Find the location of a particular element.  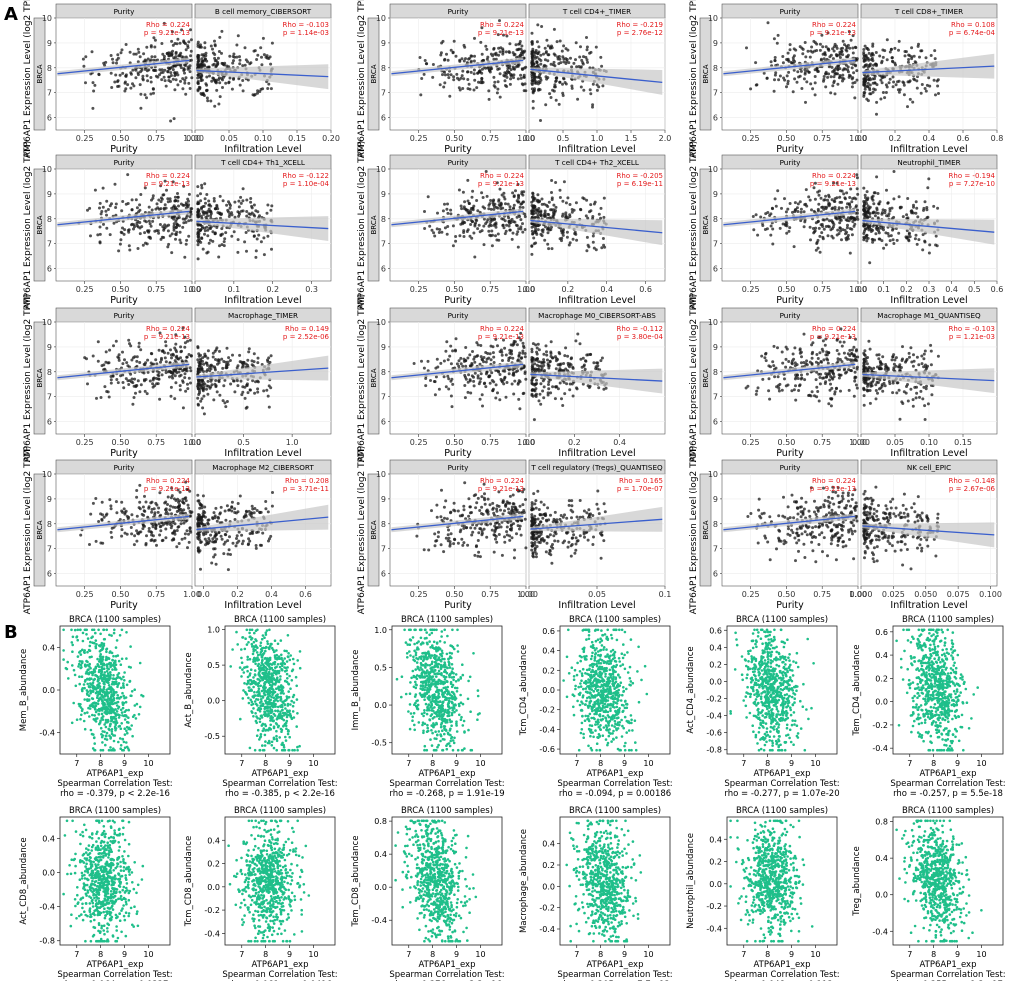

x-tick-label: 0.3 is located at coordinates (929, 289).